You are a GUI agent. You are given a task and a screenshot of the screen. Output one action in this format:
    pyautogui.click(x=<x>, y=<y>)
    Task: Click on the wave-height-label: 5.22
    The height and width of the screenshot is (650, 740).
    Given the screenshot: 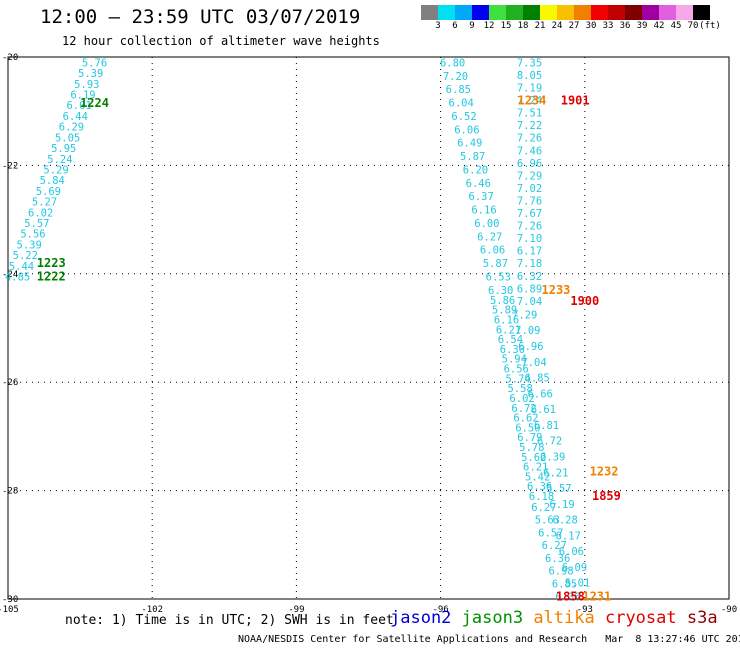 What is the action you would take?
    pyautogui.click(x=25, y=256)
    